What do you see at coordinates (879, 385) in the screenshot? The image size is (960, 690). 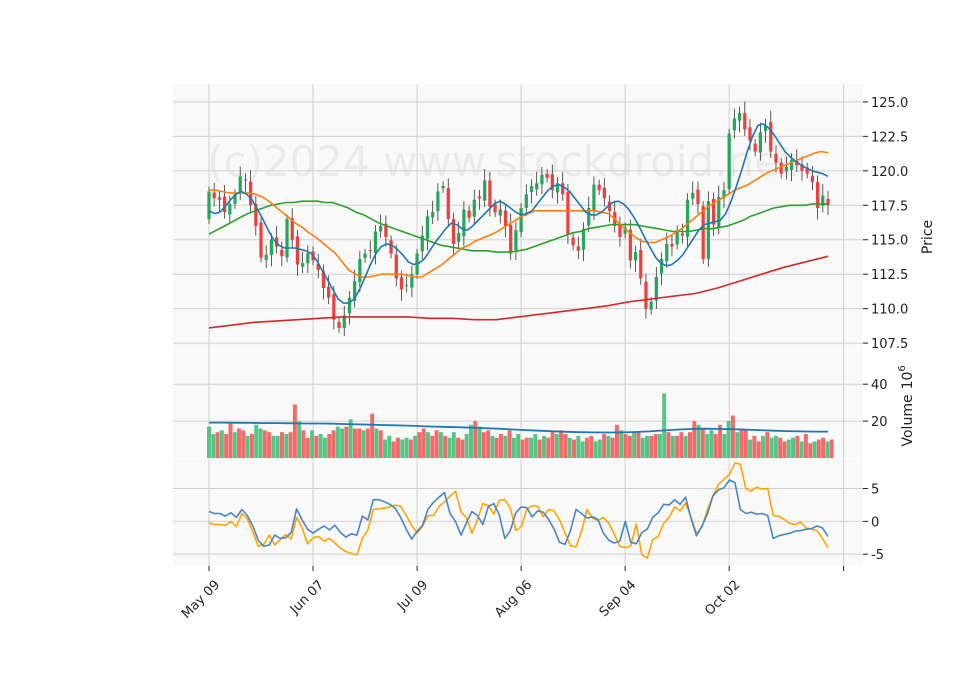 I see `volume-y-tick-label: 40` at bounding box center [879, 385].